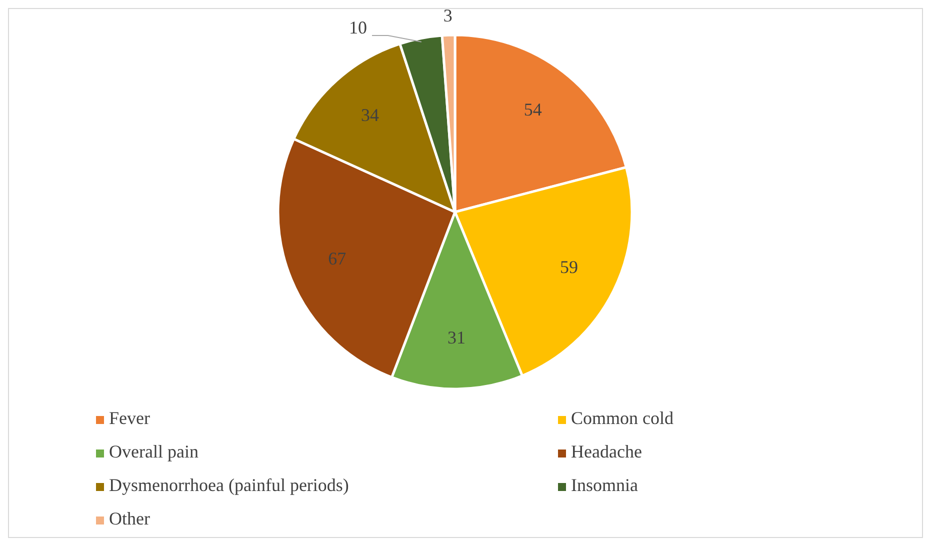 This screenshot has width=931, height=546. I want to click on data-label: 59, so click(569, 267).